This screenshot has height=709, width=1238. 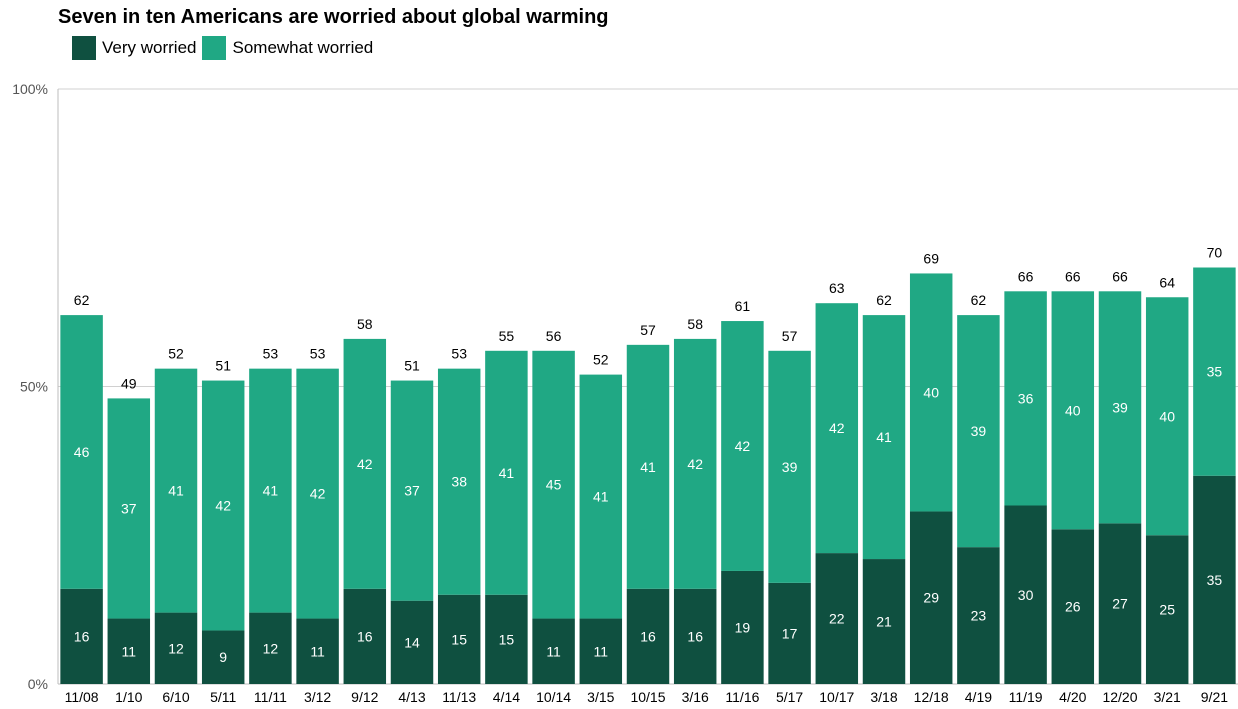 What do you see at coordinates (129, 383) in the screenshot?
I see `total-label: 49` at bounding box center [129, 383].